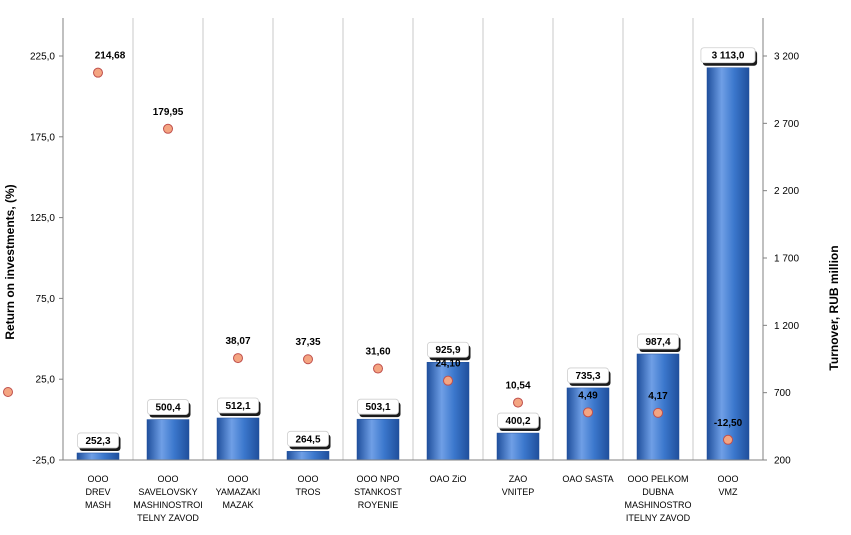  Describe the element at coordinates (786, 124) in the screenshot. I see `right-tick-label: 2 700` at that location.